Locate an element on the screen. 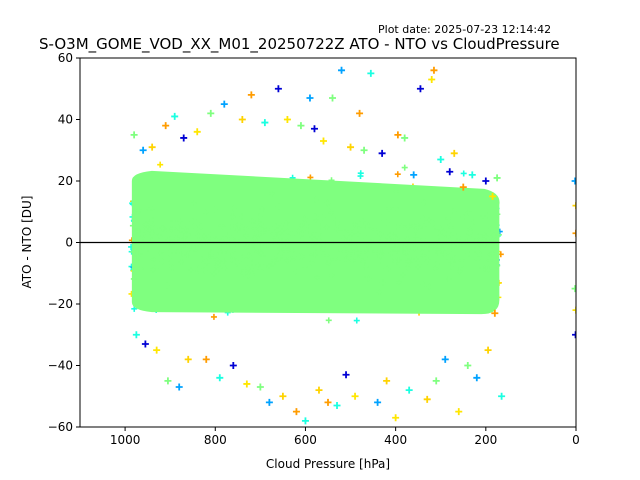  x-tick-label: 1000 is located at coordinates (125, 440).